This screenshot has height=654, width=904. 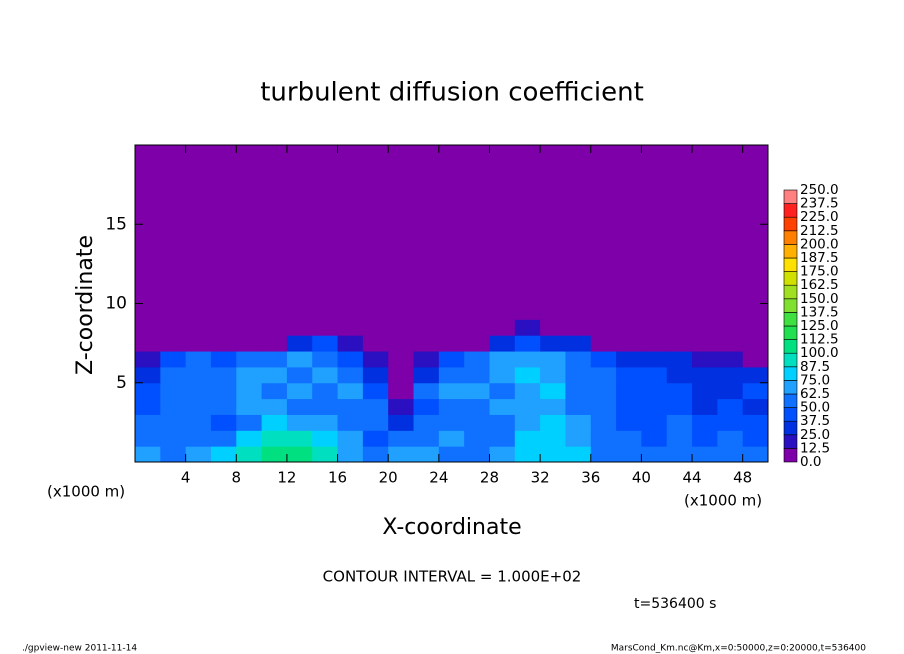 What do you see at coordinates (237, 478) in the screenshot?
I see `x-tick-label: 8` at bounding box center [237, 478].